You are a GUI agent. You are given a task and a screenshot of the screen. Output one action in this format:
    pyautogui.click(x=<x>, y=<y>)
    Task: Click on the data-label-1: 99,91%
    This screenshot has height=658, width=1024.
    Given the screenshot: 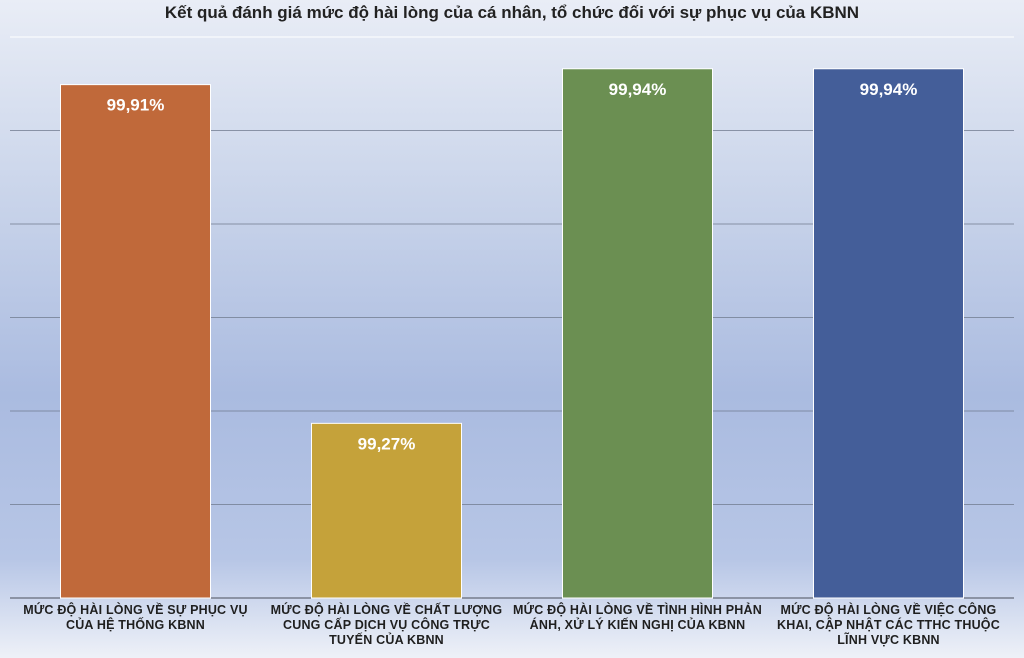 What is the action you would take?
    pyautogui.click(x=136, y=105)
    